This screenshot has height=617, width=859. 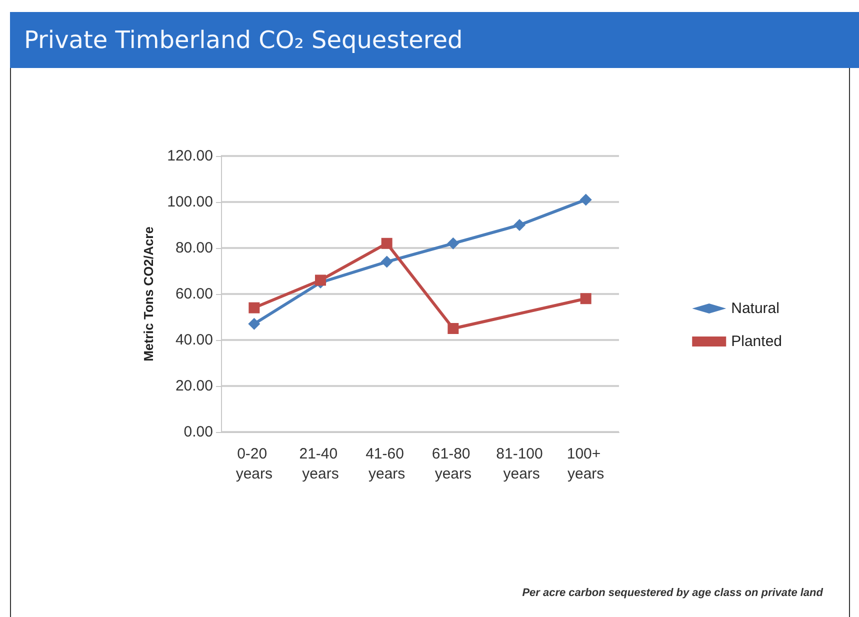 What do you see at coordinates (672, 593) in the screenshot?
I see `text: Per acre carbon sequestered by age class on private land` at bounding box center [672, 593].